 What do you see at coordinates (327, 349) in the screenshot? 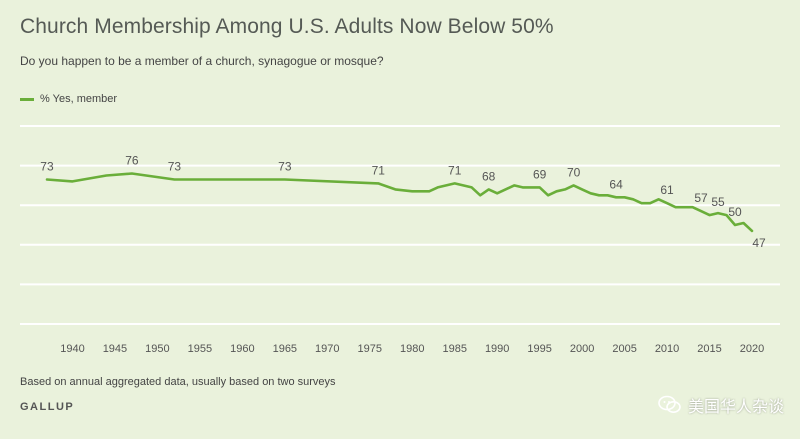
I see `x-tick-label: 1970` at bounding box center [327, 349].